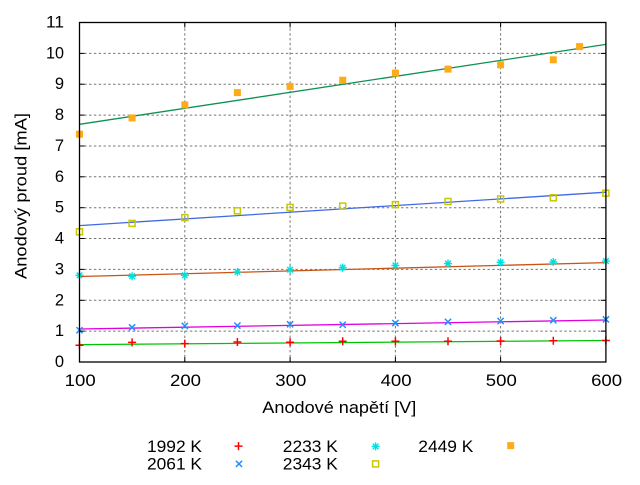 Image resolution: width=640 pixels, height=485 pixels. I want to click on svg-text: 9, so click(59, 84).